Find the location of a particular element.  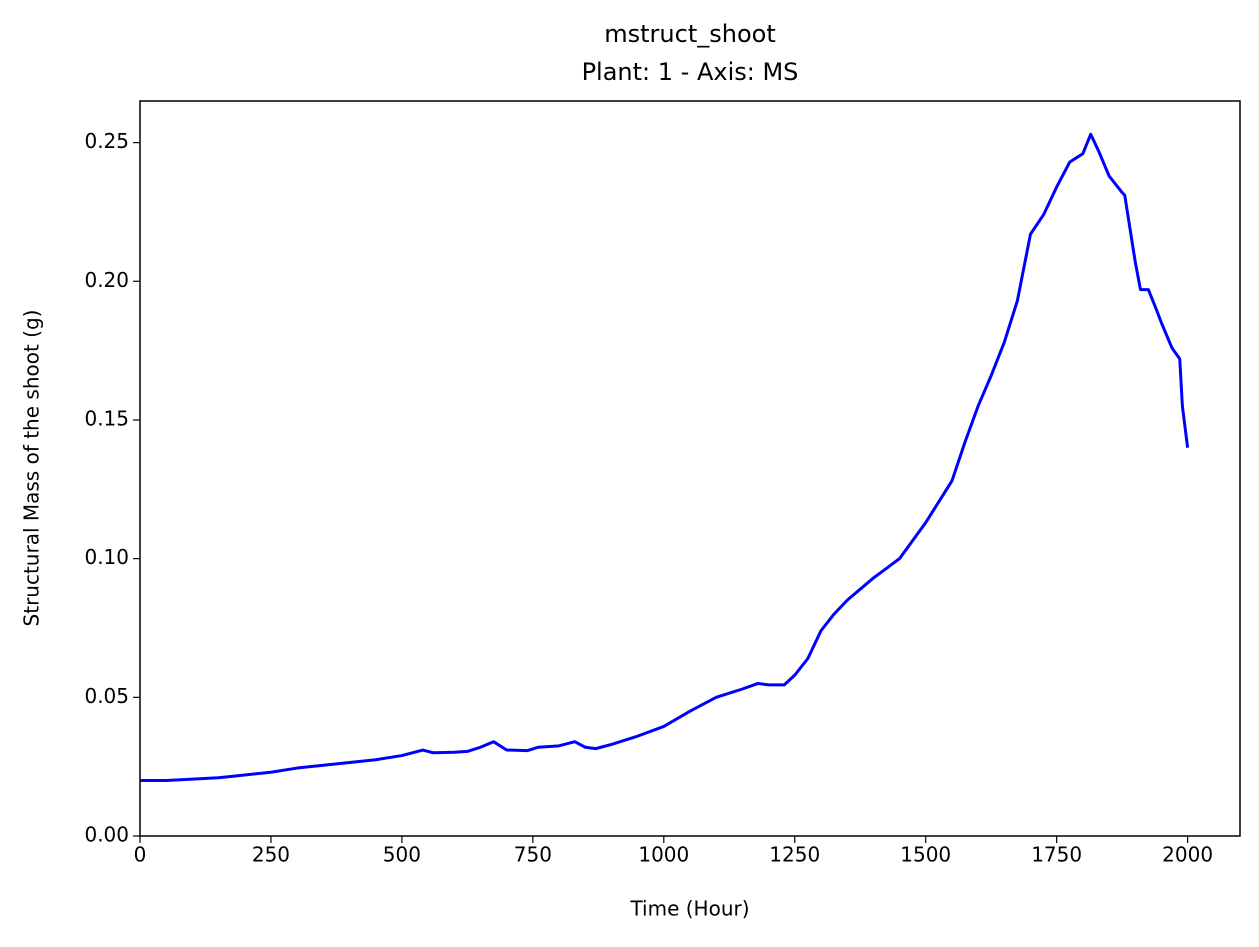

y-tick-label: 0.05 is located at coordinates (106, 696).